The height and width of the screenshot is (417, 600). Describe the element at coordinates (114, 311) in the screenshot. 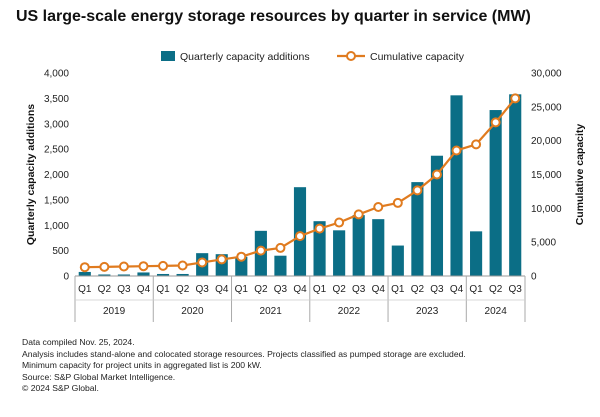

I see `x-axis-year-label: 2019` at that location.